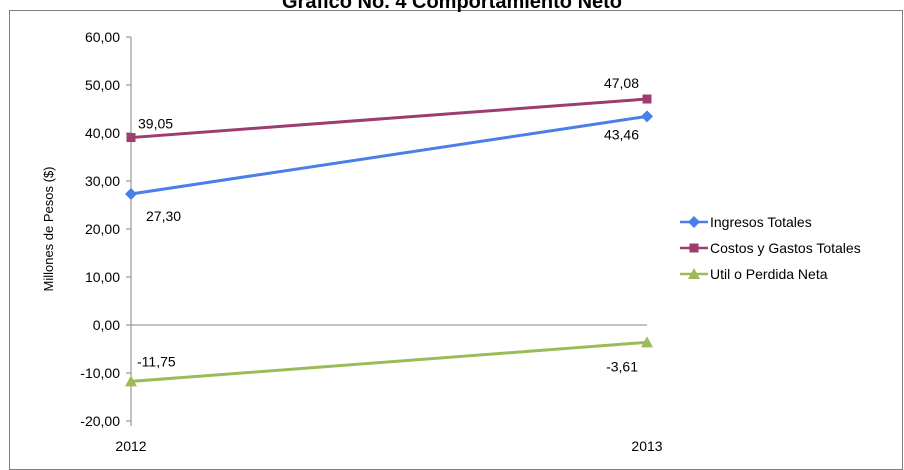 This screenshot has width=904, height=470. Describe the element at coordinates (621, 83) in the screenshot. I see `data-label: 47,08` at that location.